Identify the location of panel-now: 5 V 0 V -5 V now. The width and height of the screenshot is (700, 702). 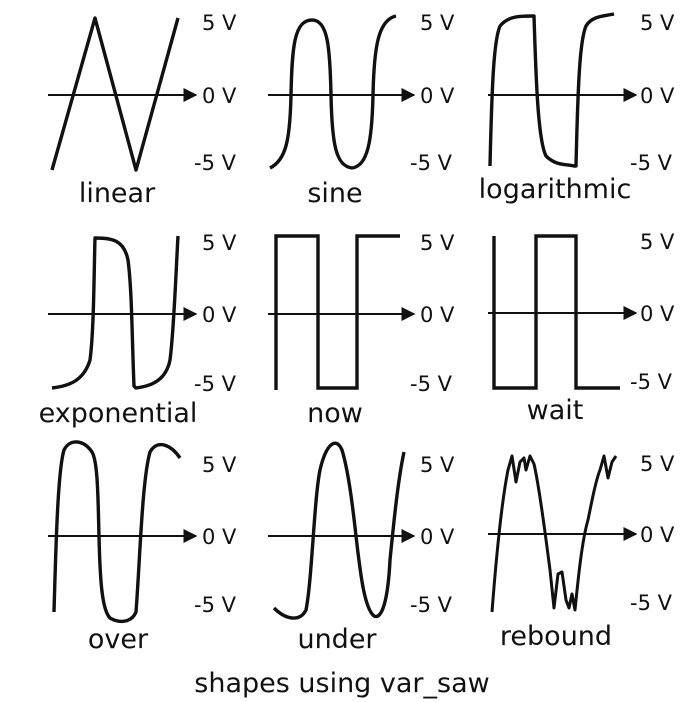
(361, 330).